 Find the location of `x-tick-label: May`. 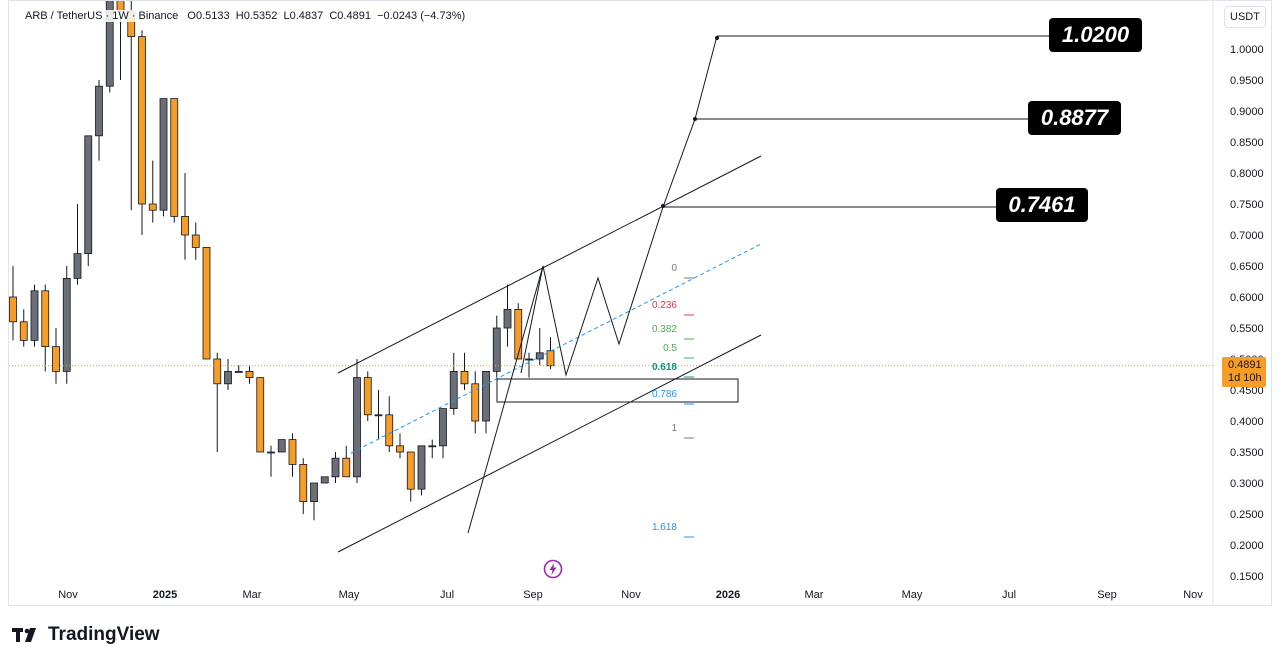

x-tick-label: May is located at coordinates (912, 595).